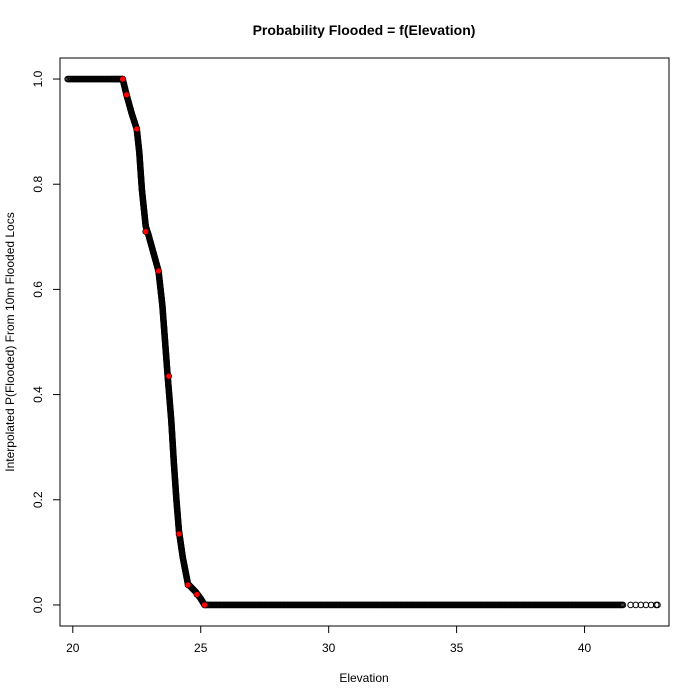 This screenshot has width=700, height=700. I want to click on chart-title: Probability Flooded = f(Elevation), so click(364, 30).